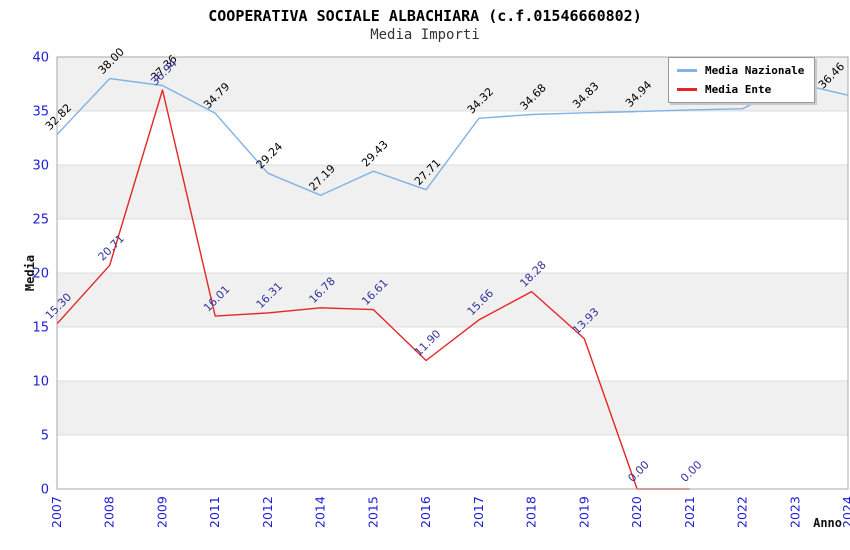 The image size is (850, 550). What do you see at coordinates (161, 512) in the screenshot?
I see `x-tick-label: 2009` at bounding box center [161, 512].